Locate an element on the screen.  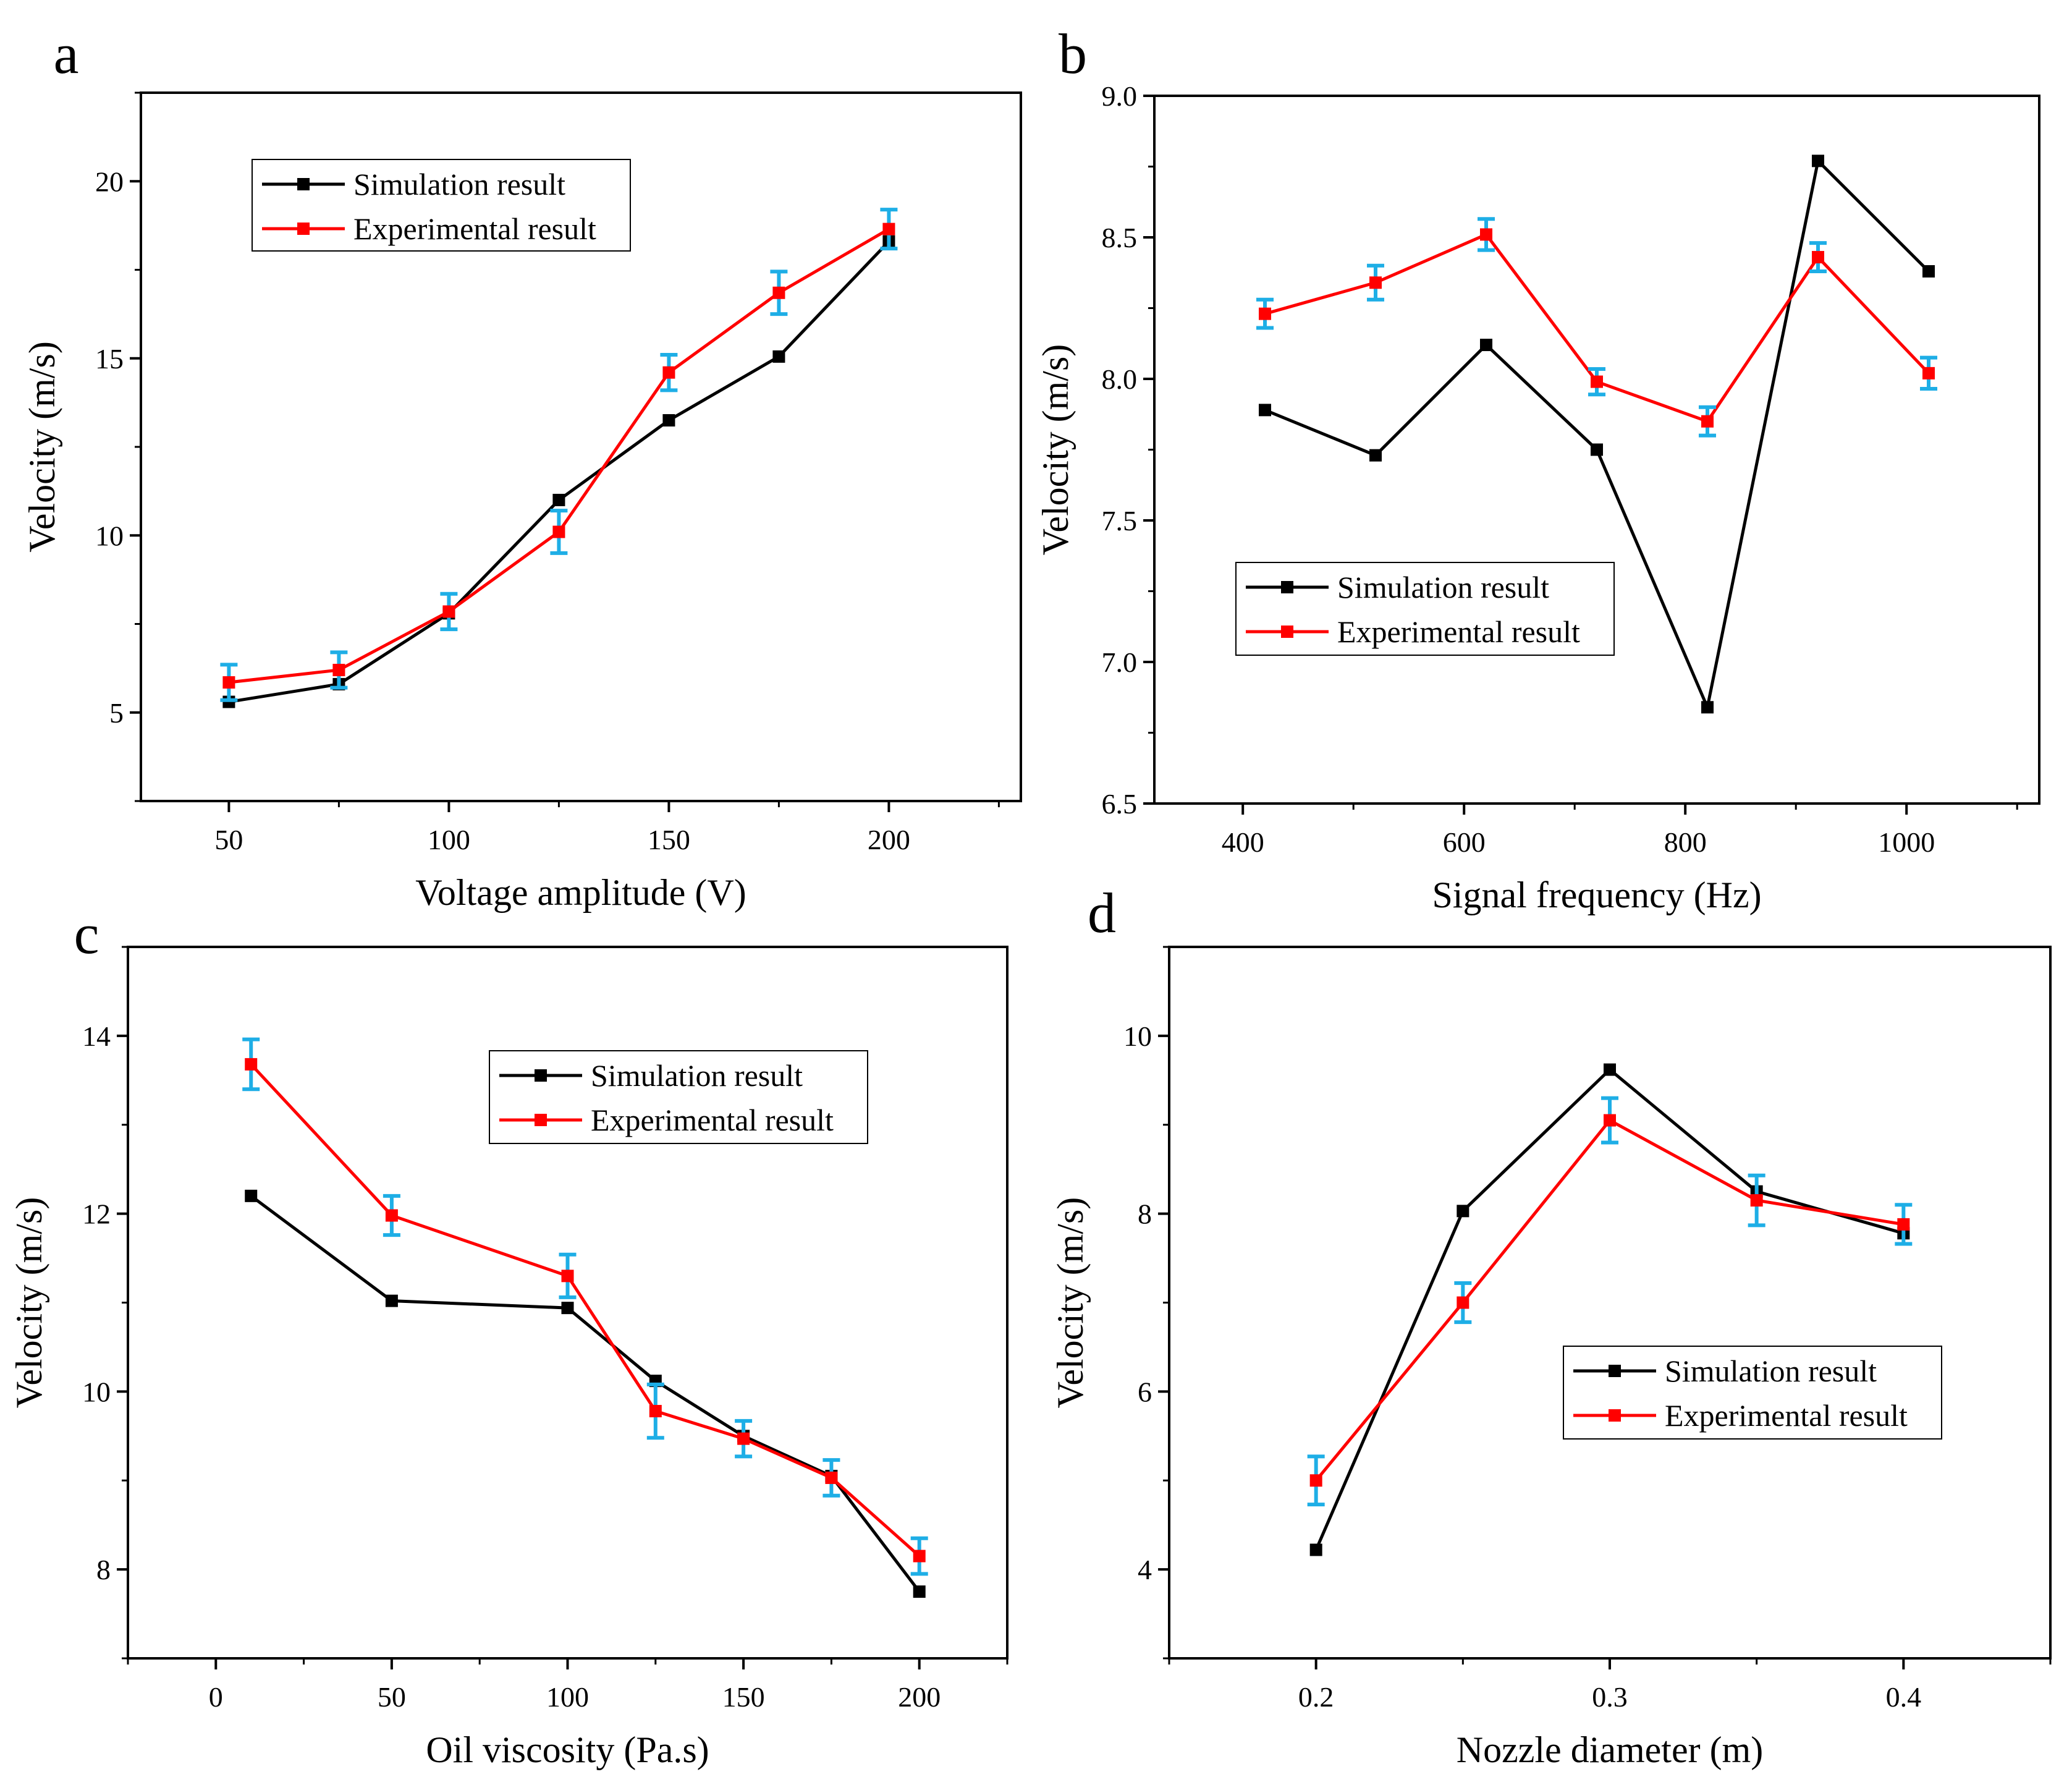
panel-letter: b is located at coordinates (1073, 54).